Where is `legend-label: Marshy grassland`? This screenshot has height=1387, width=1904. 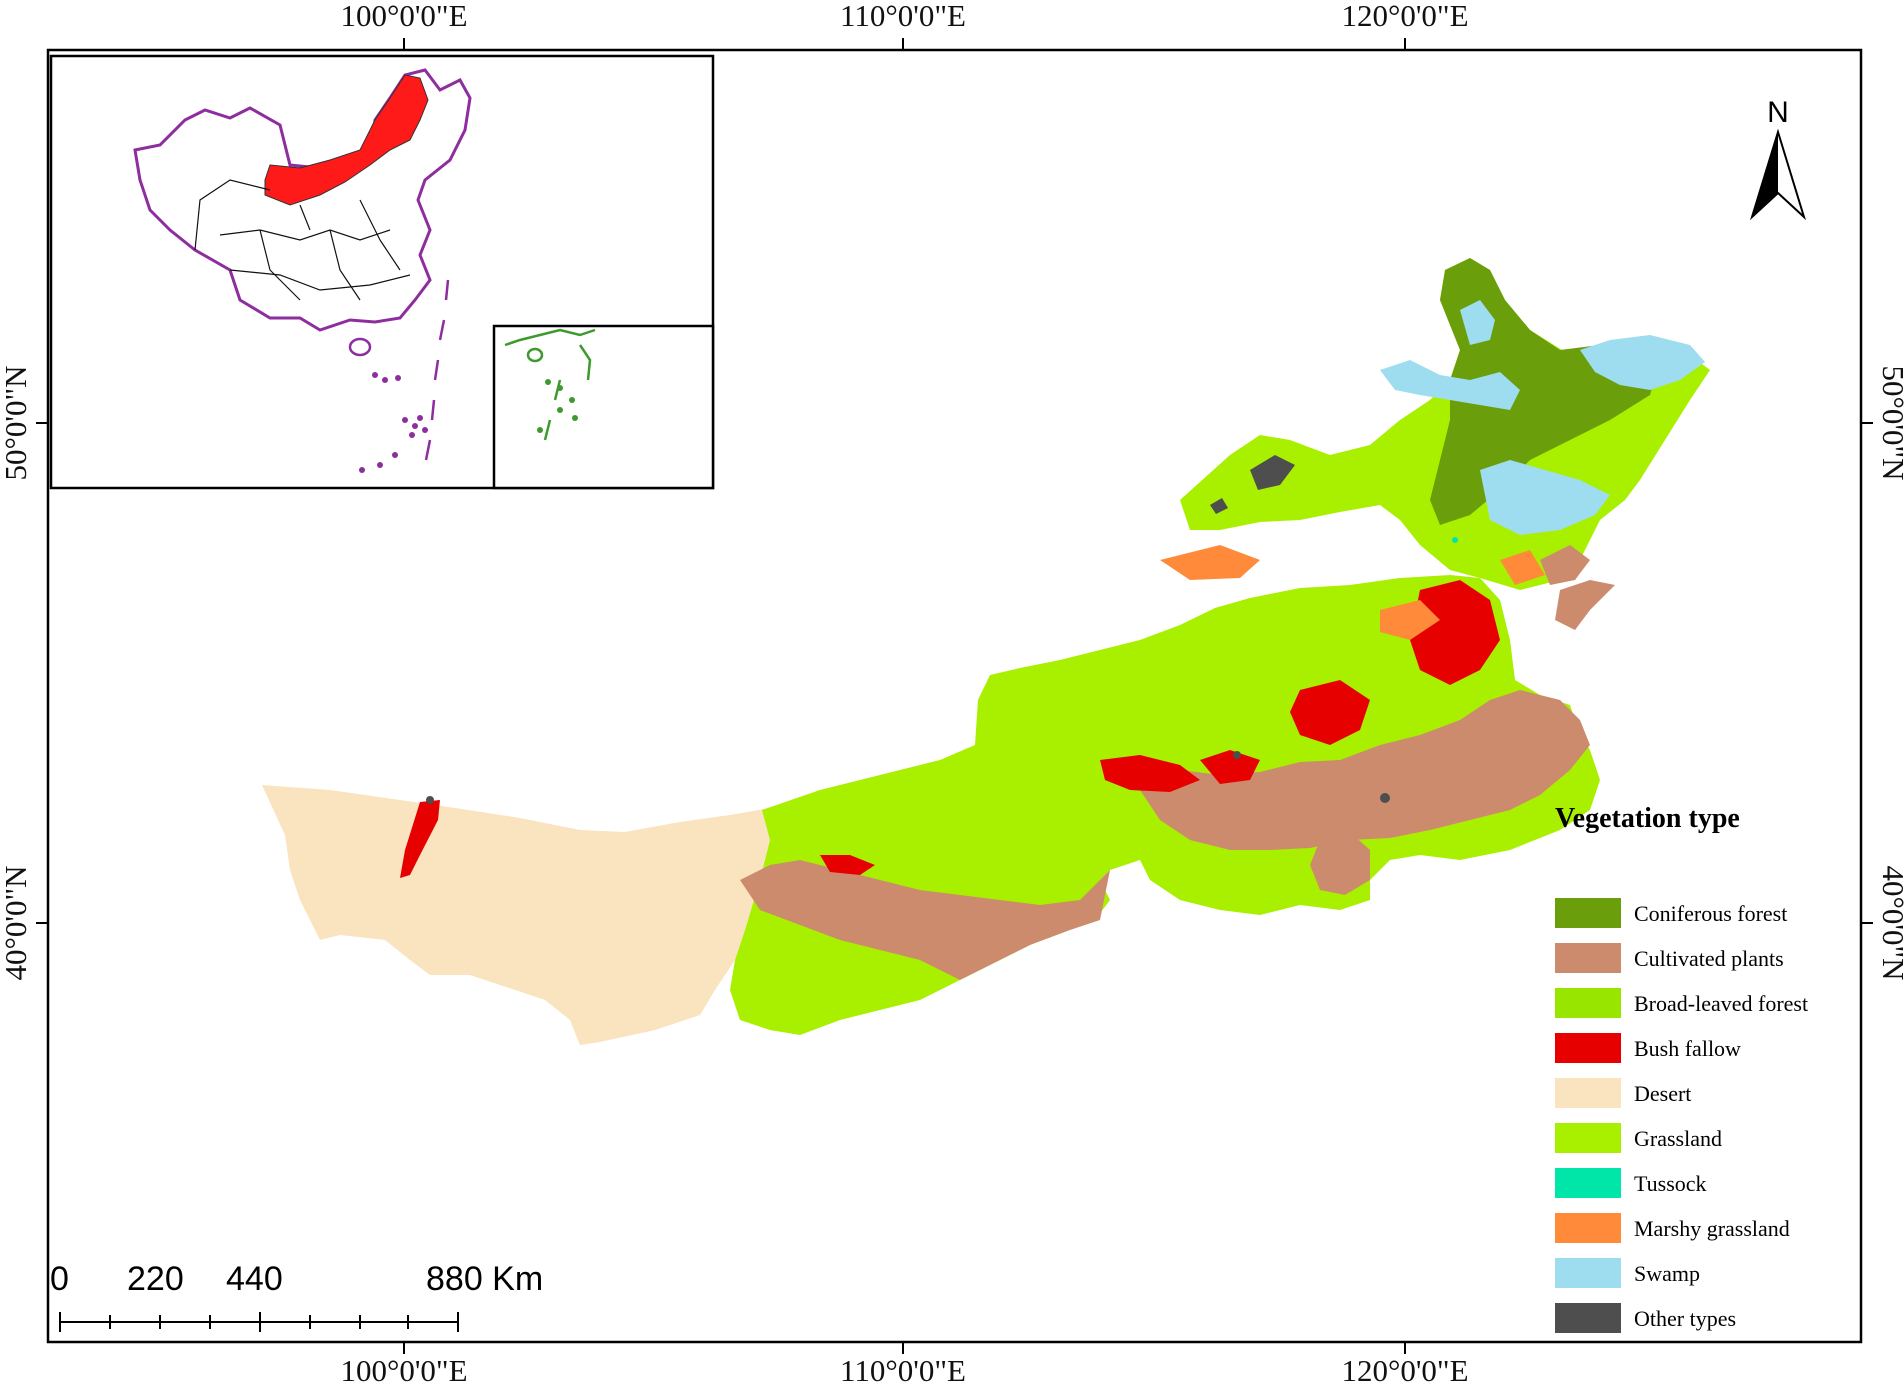 legend-label: Marshy grassland is located at coordinates (1712, 1228).